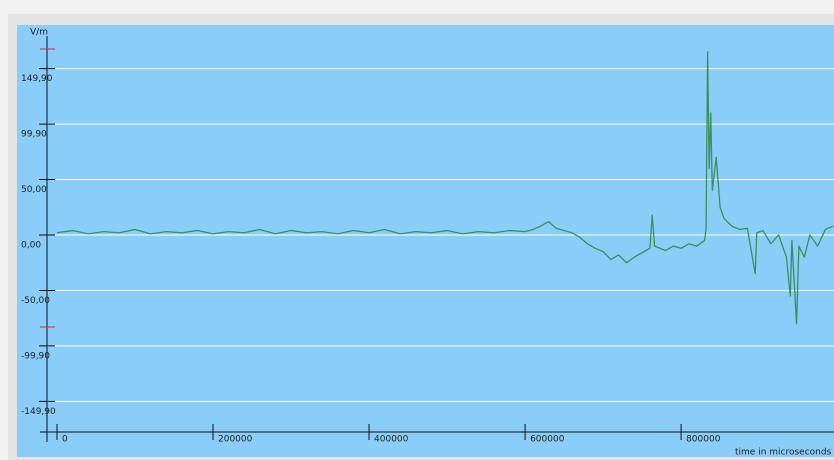 This screenshot has width=834, height=460. Describe the element at coordinates (34, 135) in the screenshot. I see `y-tick-label: 99,90` at that location.